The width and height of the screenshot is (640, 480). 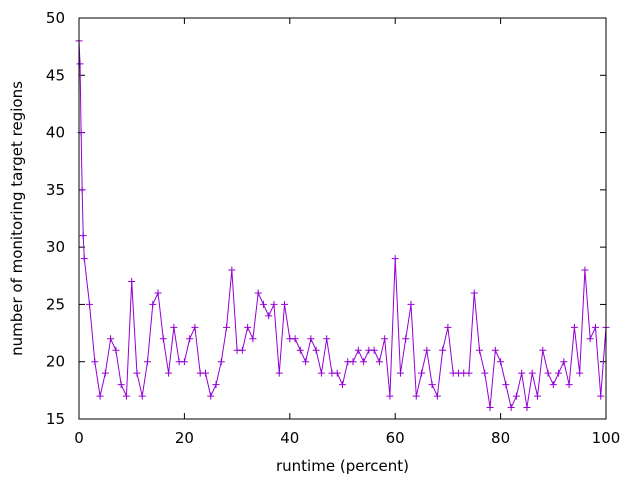 I want to click on y-tick-label: 50, so click(x=55, y=18).